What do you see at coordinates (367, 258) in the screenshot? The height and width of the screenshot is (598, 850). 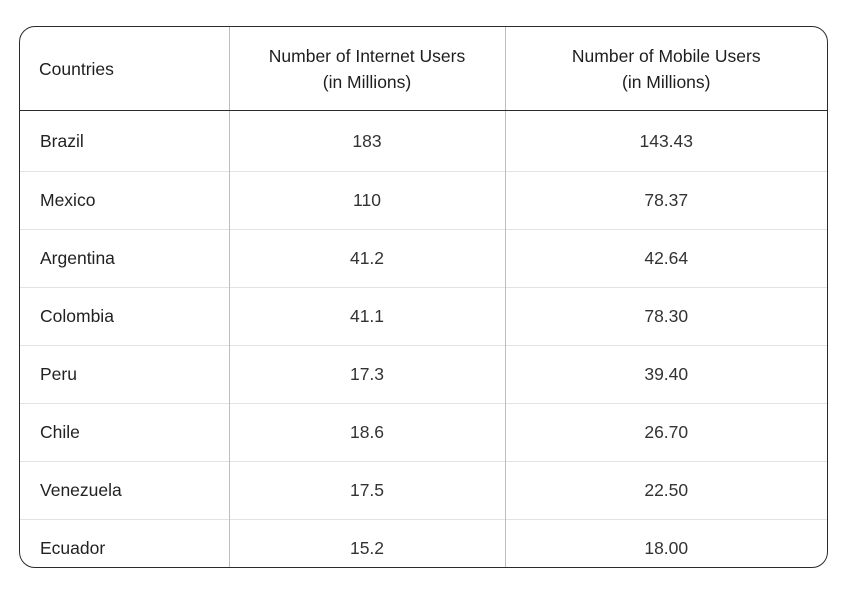 I see `cell-internet-users: 41.2` at bounding box center [367, 258].